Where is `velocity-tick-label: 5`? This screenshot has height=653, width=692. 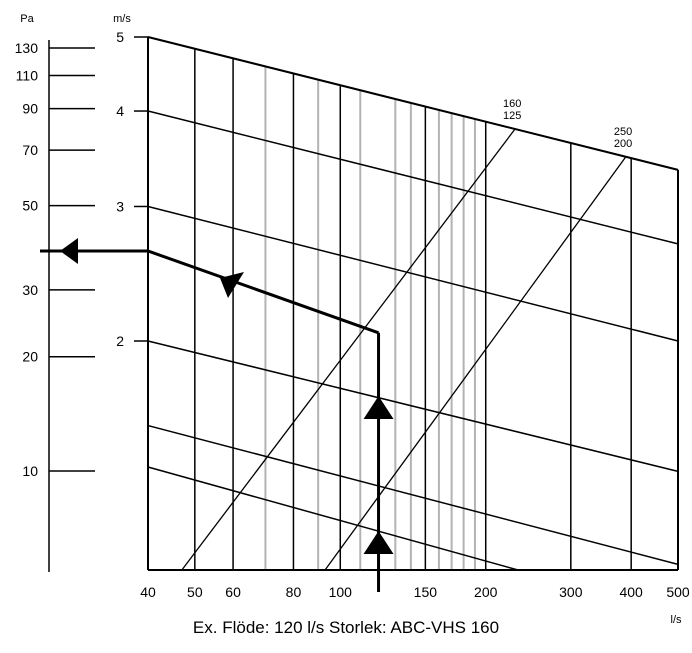 velocity-tick-label: 5 is located at coordinates (120, 37).